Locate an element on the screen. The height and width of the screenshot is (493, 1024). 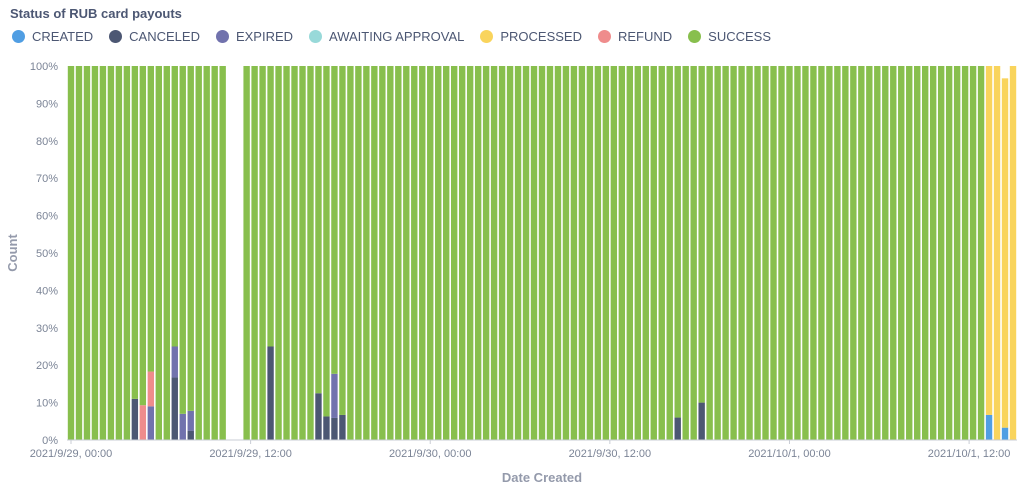
y-tick-label: 100% is located at coordinates (44, 67).